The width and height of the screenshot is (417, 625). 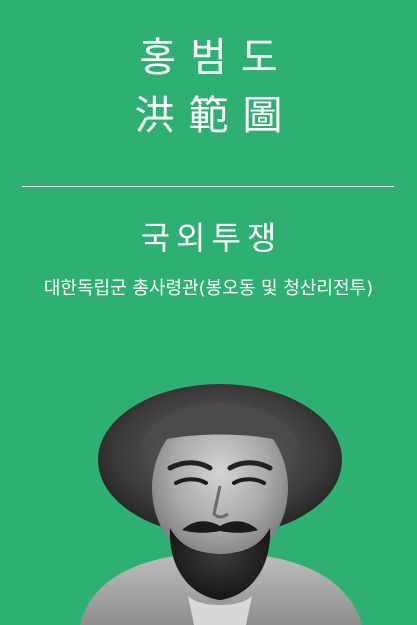 What do you see at coordinates (208, 288) in the screenshot?
I see `subtitle: 대한독립군 총사령관(봉오동 및 청산리전투)` at bounding box center [208, 288].